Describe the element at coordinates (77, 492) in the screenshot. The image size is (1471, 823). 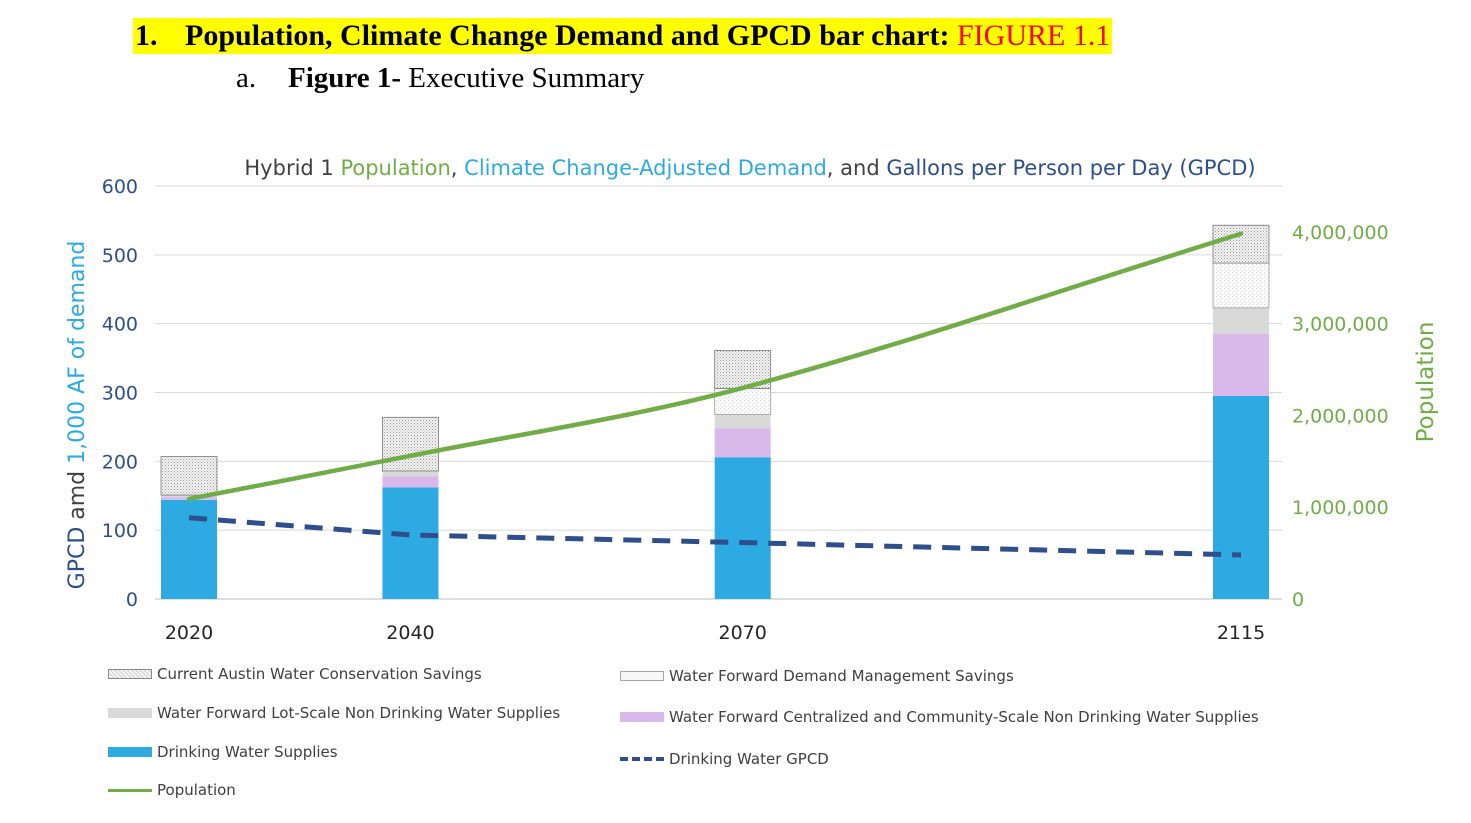
I see `y-axis-title-part: amd` at that location.